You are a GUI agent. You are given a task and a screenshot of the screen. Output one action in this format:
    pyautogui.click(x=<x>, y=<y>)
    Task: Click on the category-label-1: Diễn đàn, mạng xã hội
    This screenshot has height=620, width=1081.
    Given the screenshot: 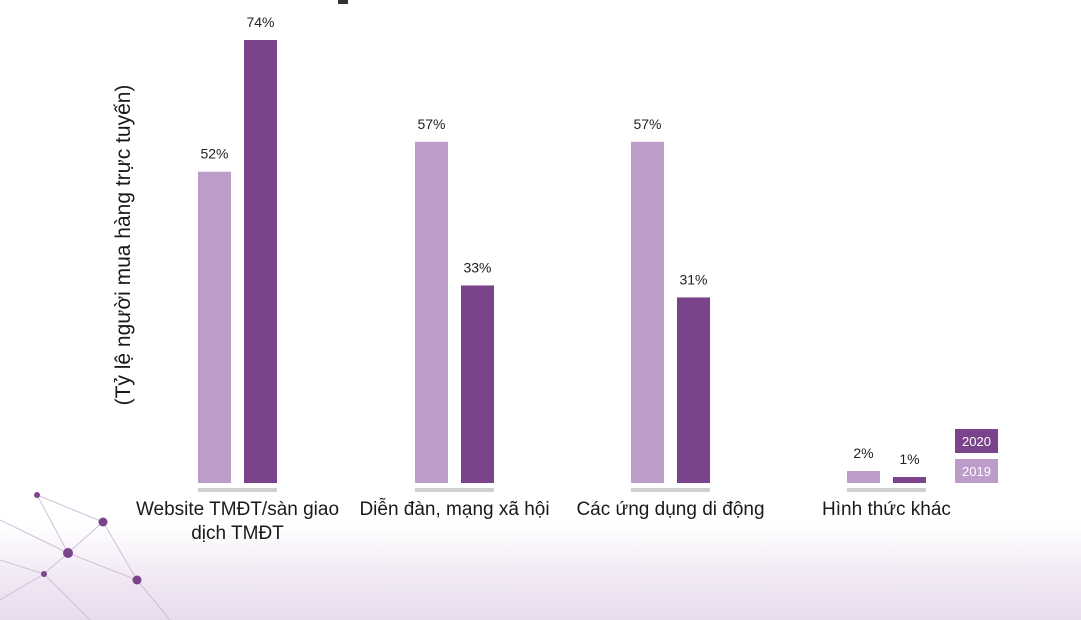 What is the action you would take?
    pyautogui.click(x=454, y=509)
    